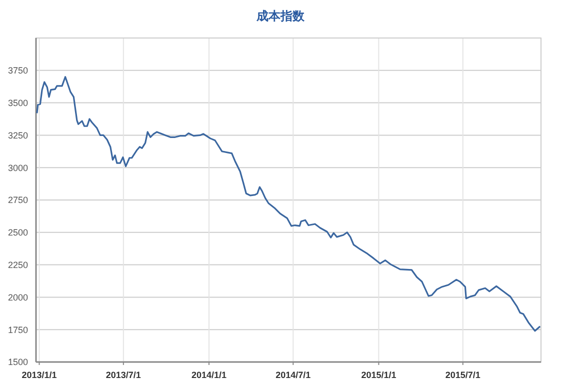 This screenshot has height=383, width=561. What do you see at coordinates (18, 167) in the screenshot?
I see `y-tick-label: 3000` at bounding box center [18, 167].